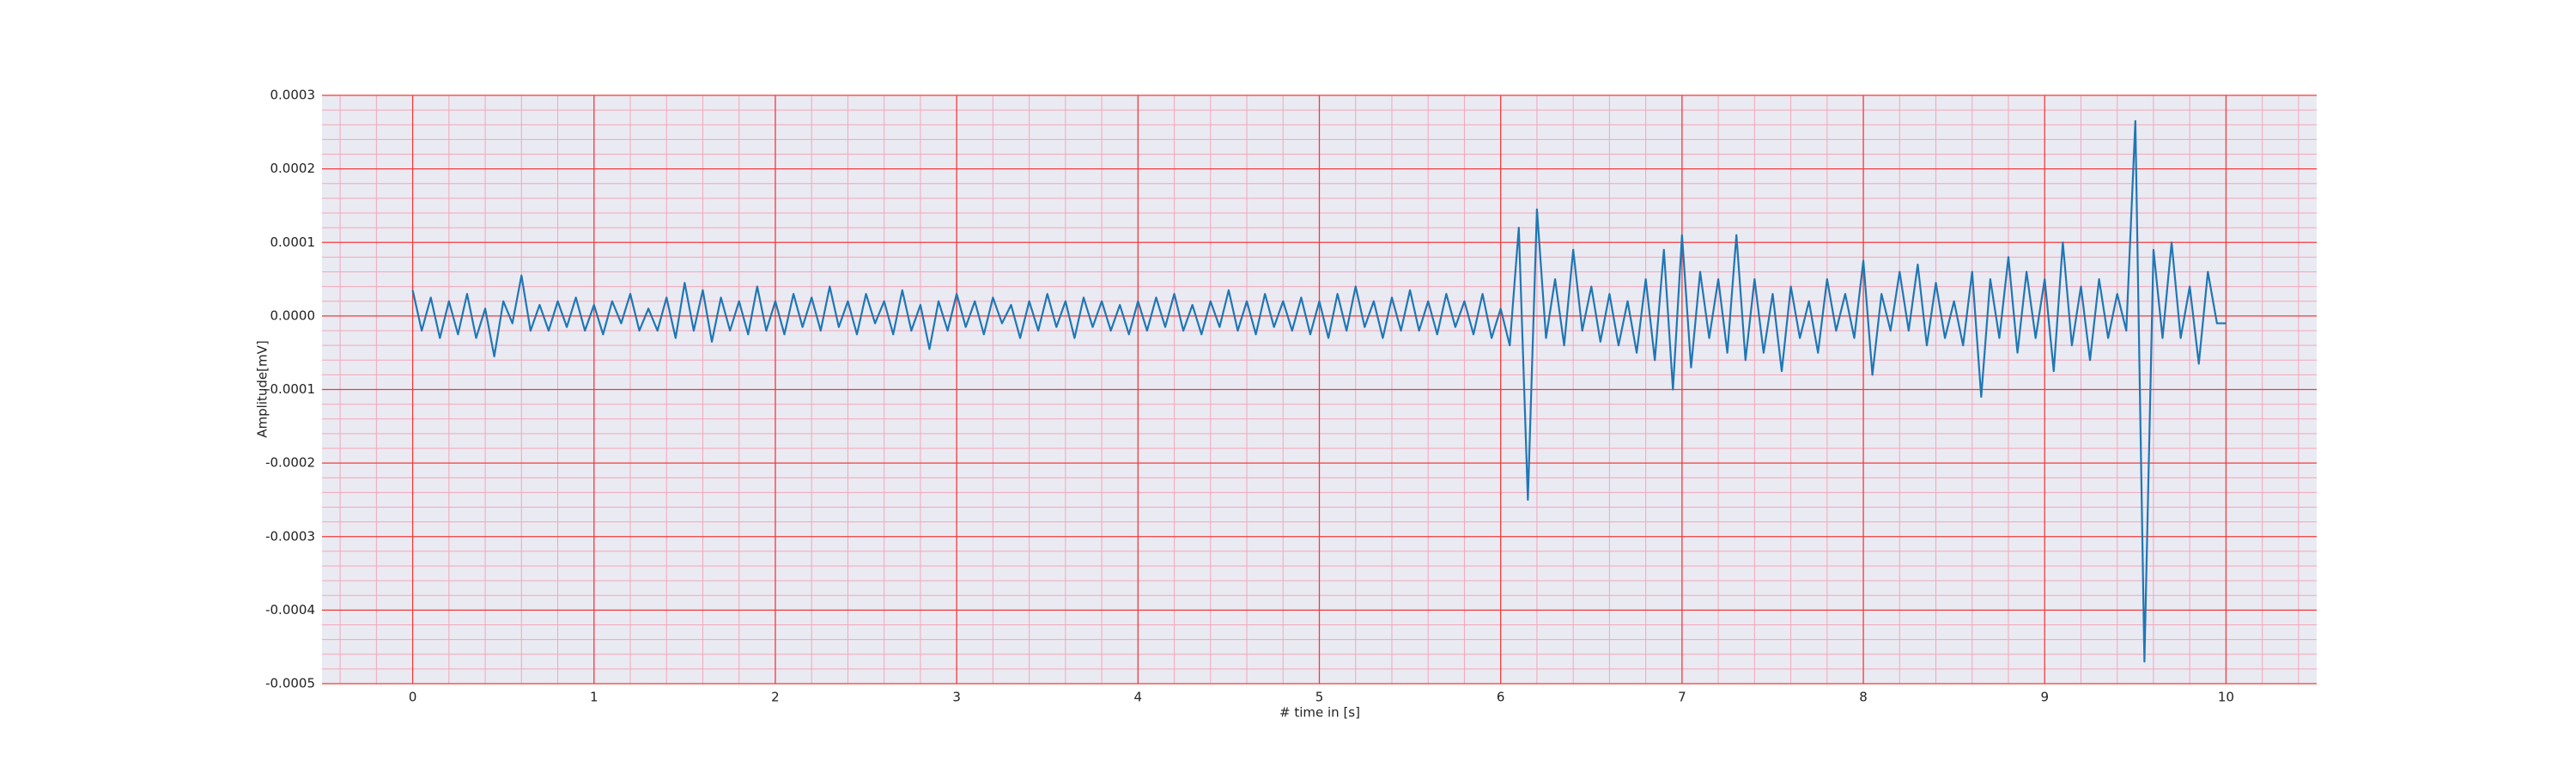  Describe the element at coordinates (290, 610) in the screenshot. I see `y-tick-label: -0.0004` at that location.